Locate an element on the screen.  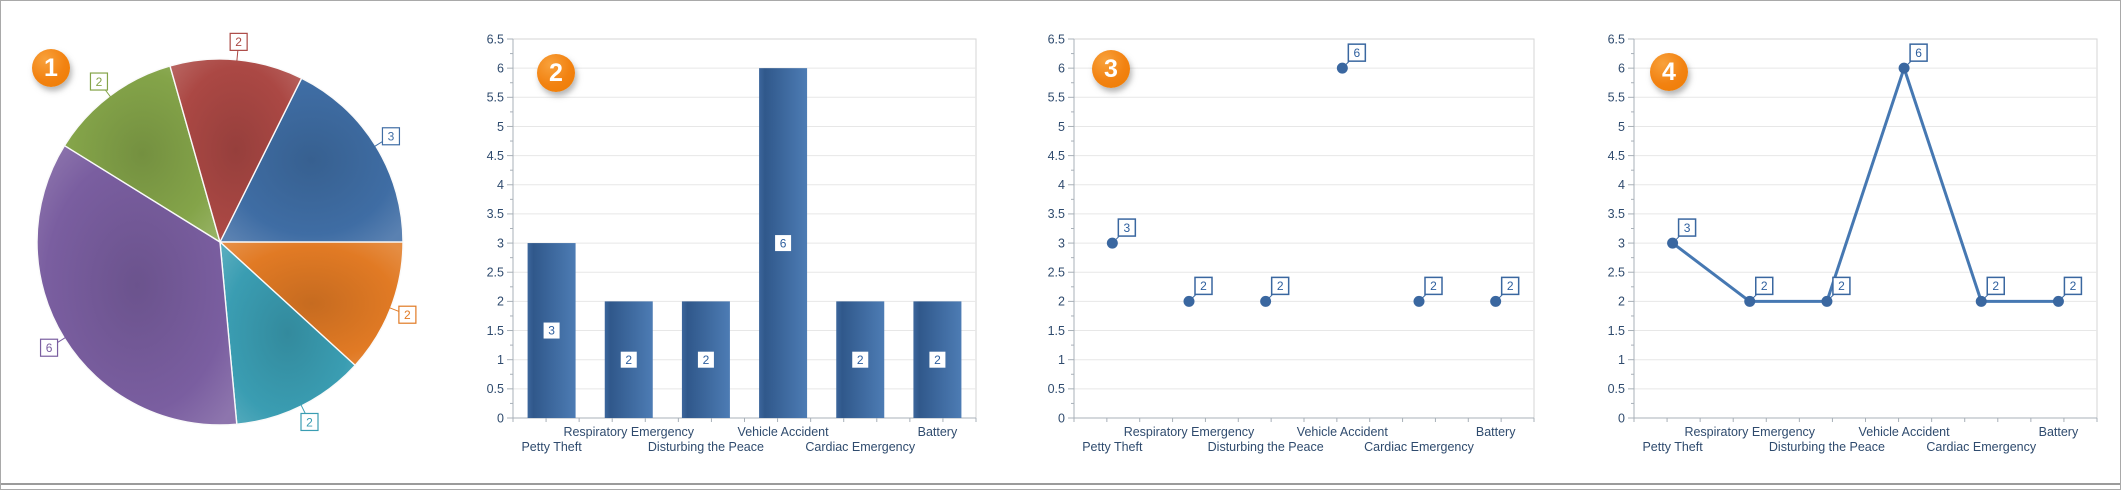
bottom-divider is located at coordinates (1060, 484).